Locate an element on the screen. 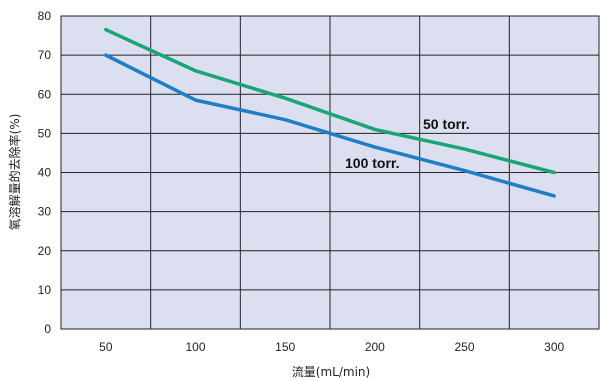  series-label-50-torr: 50 torr. is located at coordinates (446, 124).